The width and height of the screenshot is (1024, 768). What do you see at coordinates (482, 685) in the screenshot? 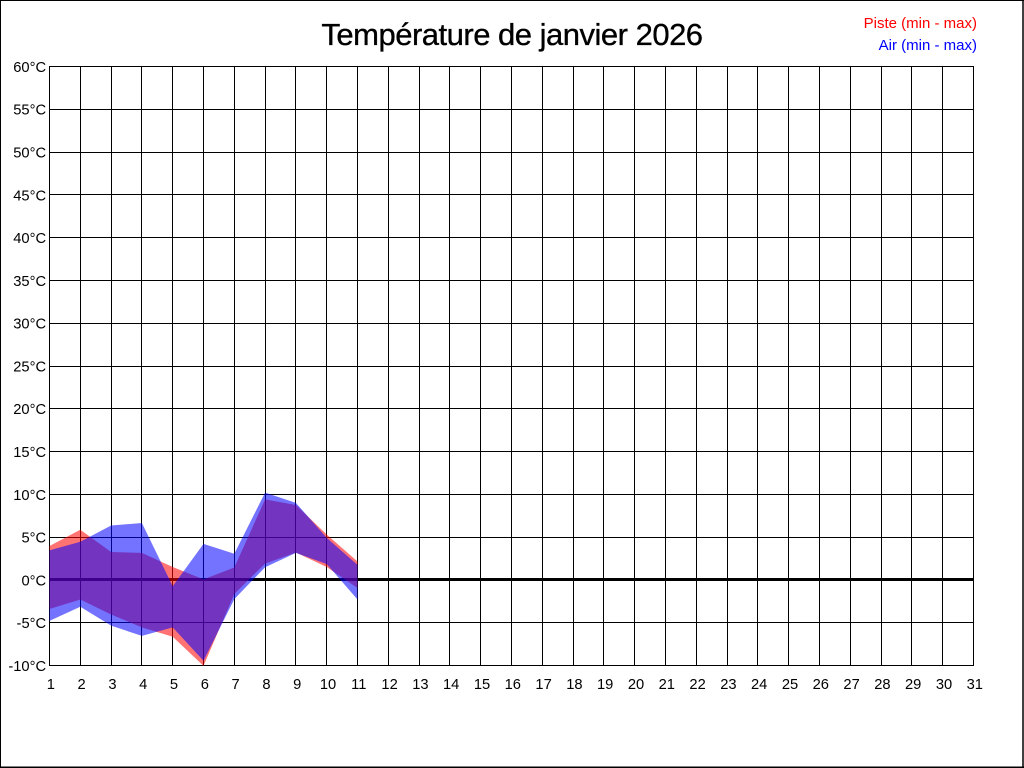
I see `svg-text: 15` at bounding box center [482, 685].